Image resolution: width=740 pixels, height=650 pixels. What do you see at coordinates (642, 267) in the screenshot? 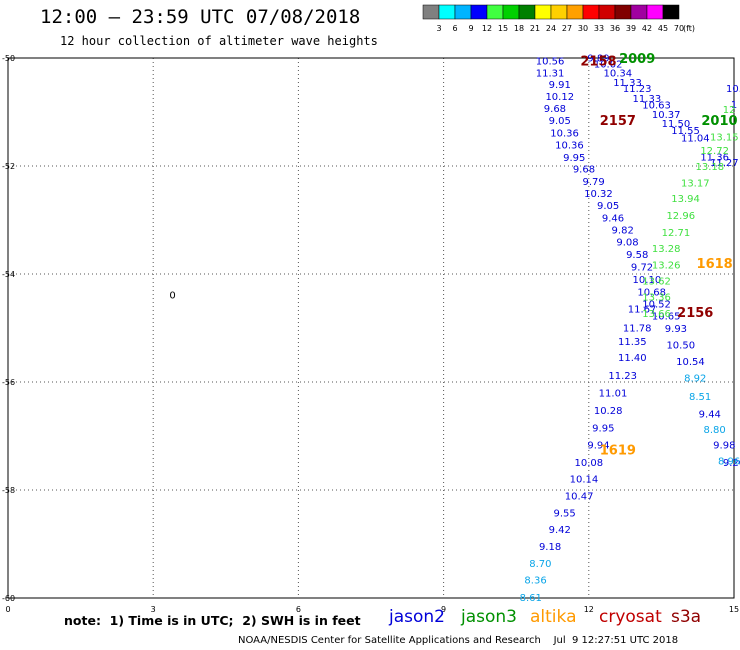
I see `wave-height-label: 9.72` at bounding box center [642, 267].